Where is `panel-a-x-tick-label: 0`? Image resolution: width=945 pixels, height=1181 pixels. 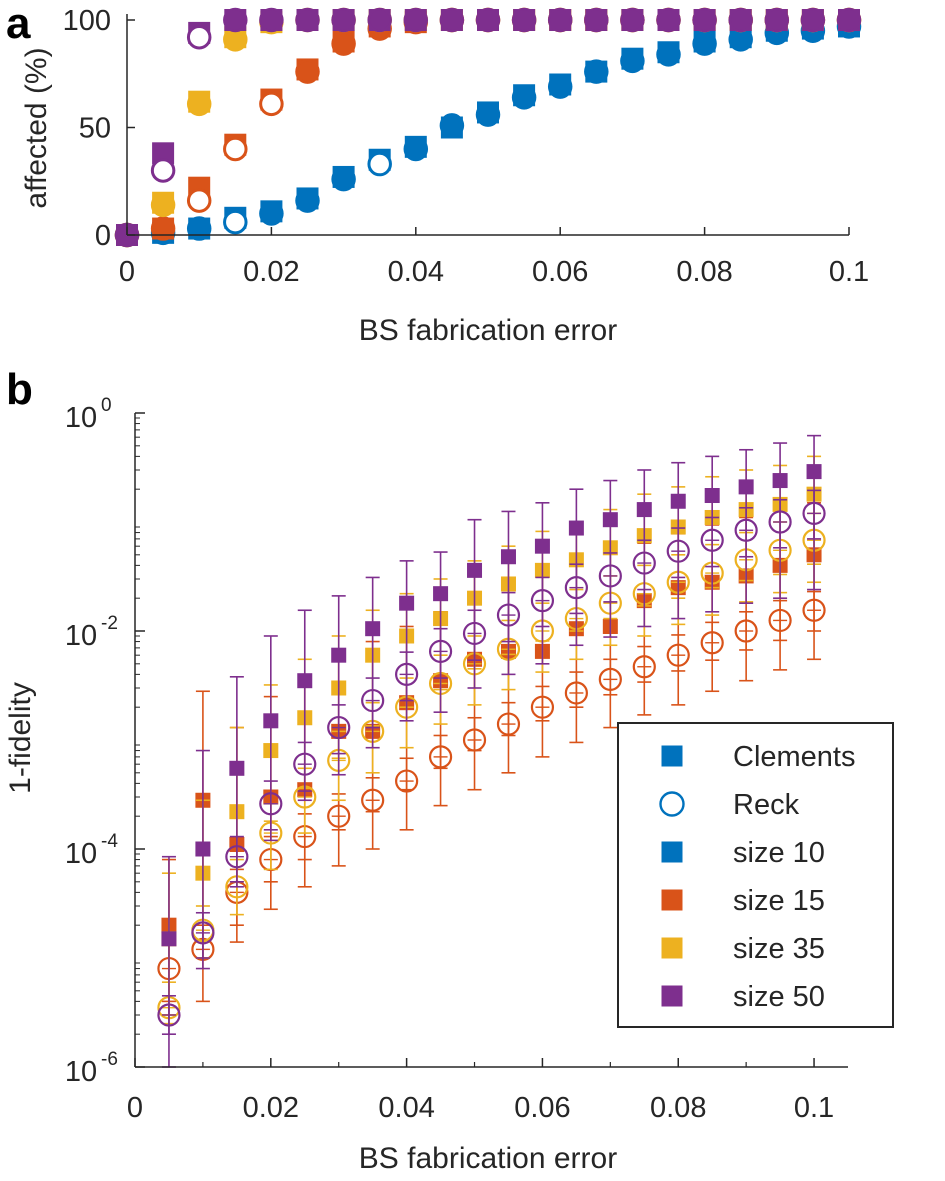 panel-a-x-tick-label: 0 is located at coordinates (127, 272).